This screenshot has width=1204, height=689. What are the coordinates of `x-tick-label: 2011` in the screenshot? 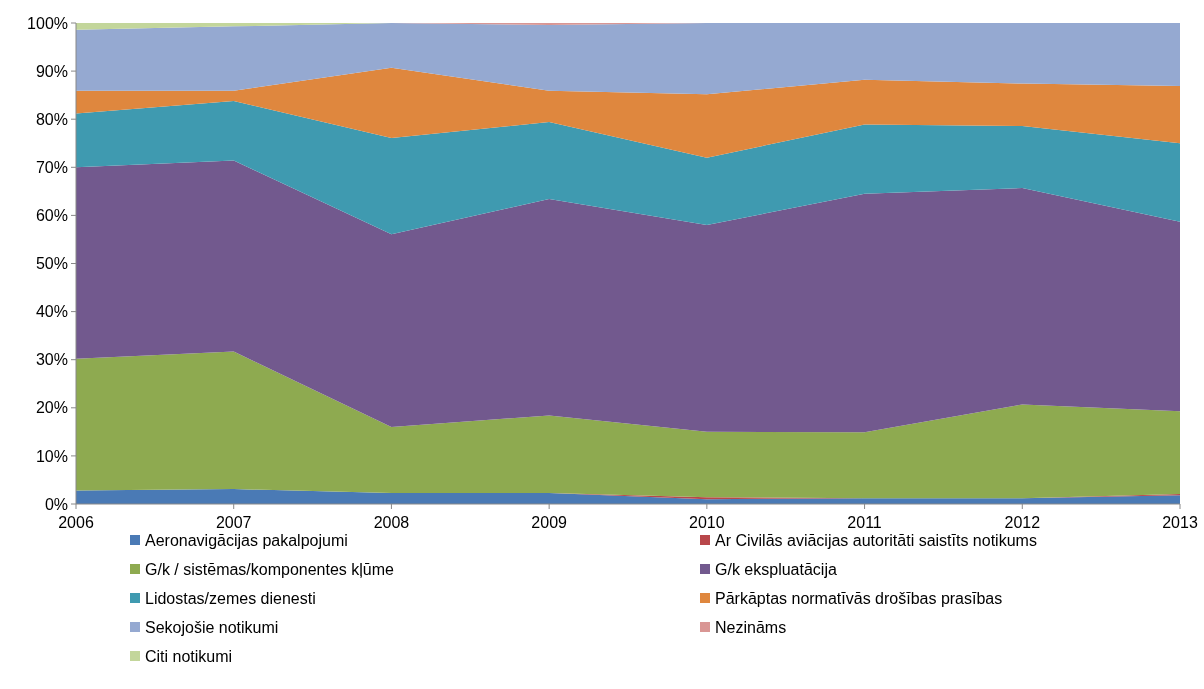 It's located at (864, 522).